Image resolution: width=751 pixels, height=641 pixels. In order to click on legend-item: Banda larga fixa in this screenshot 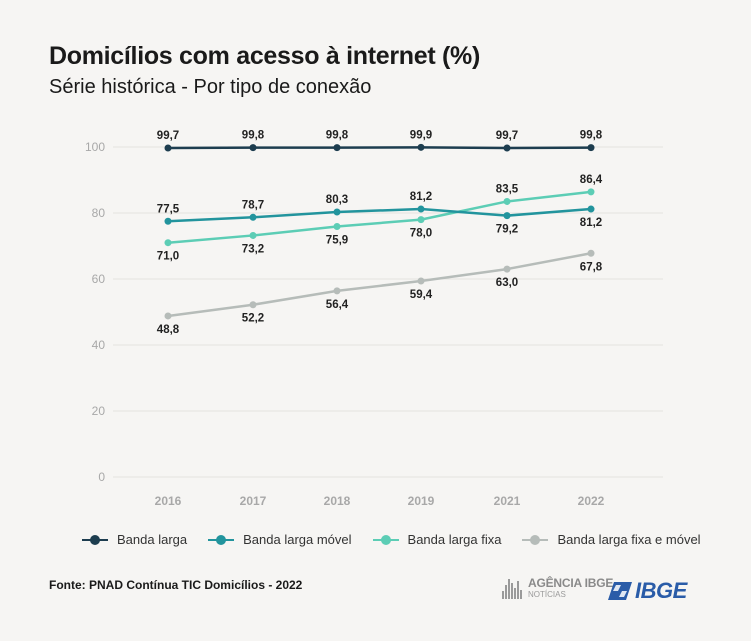, I will do `click(437, 539)`.